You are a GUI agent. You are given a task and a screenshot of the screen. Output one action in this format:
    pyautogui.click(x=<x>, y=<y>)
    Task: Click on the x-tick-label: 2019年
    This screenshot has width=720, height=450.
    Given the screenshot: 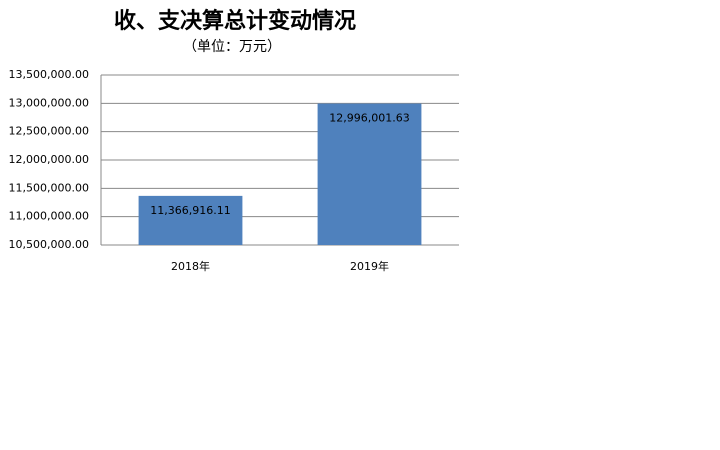 What is the action you would take?
    pyautogui.click(x=369, y=266)
    